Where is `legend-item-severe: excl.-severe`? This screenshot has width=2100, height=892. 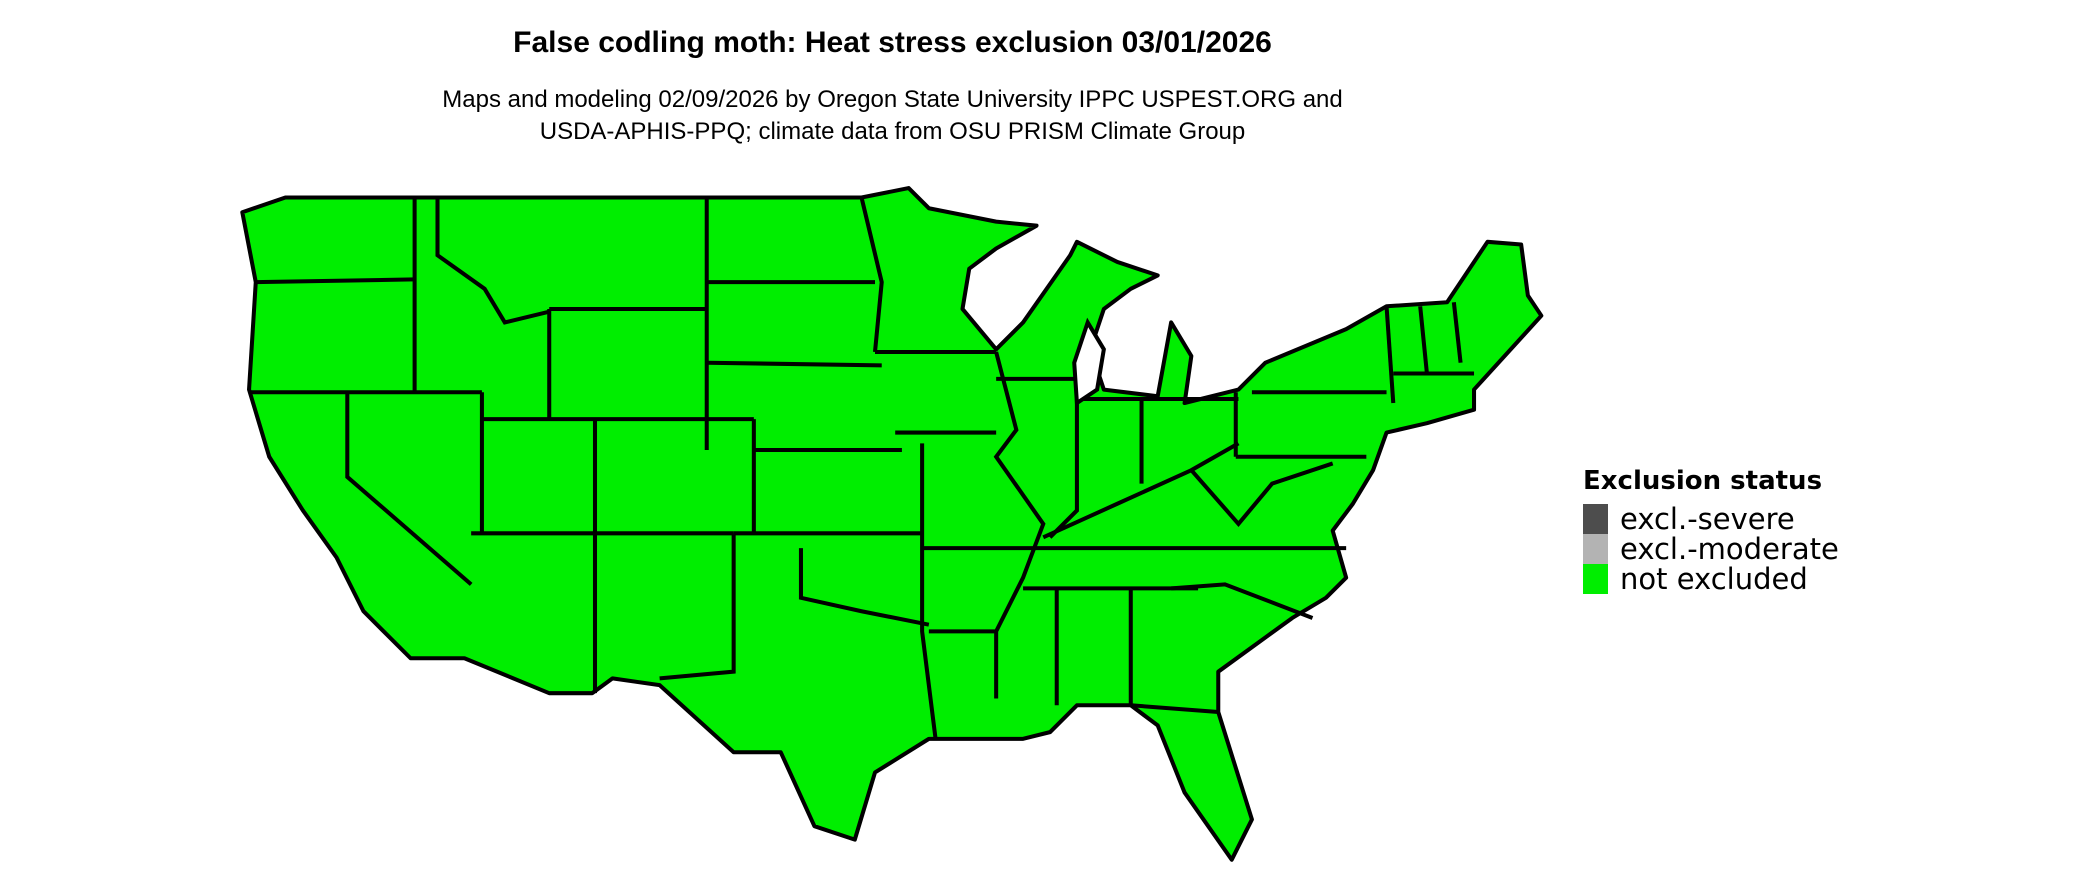
legend-item-severe: excl.-severe is located at coordinates (1711, 519).